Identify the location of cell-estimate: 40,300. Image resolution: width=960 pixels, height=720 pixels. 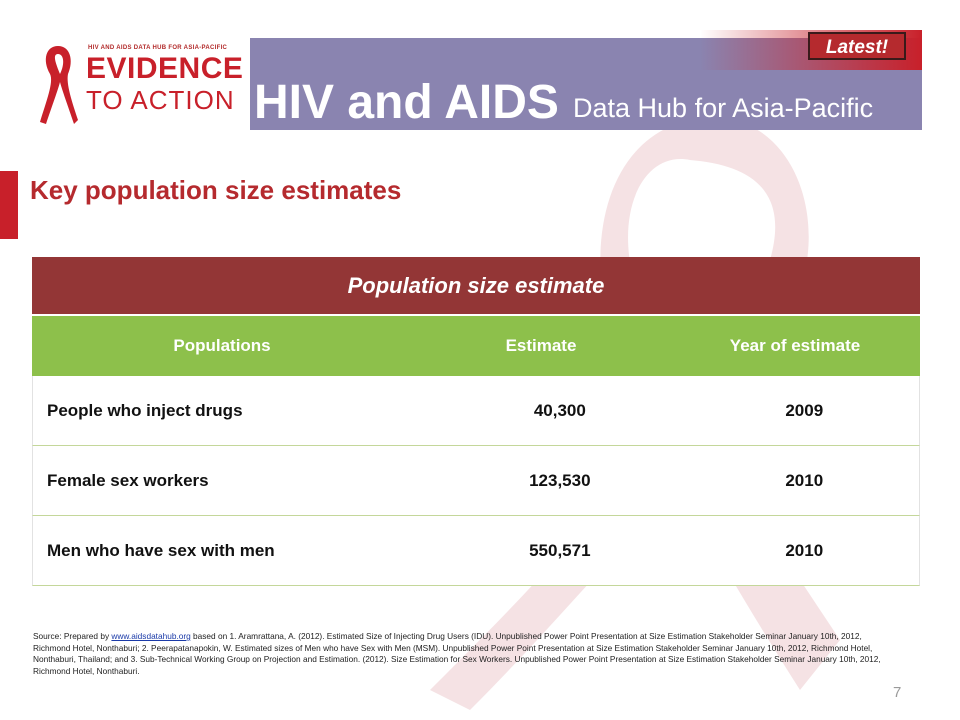
(559, 410).